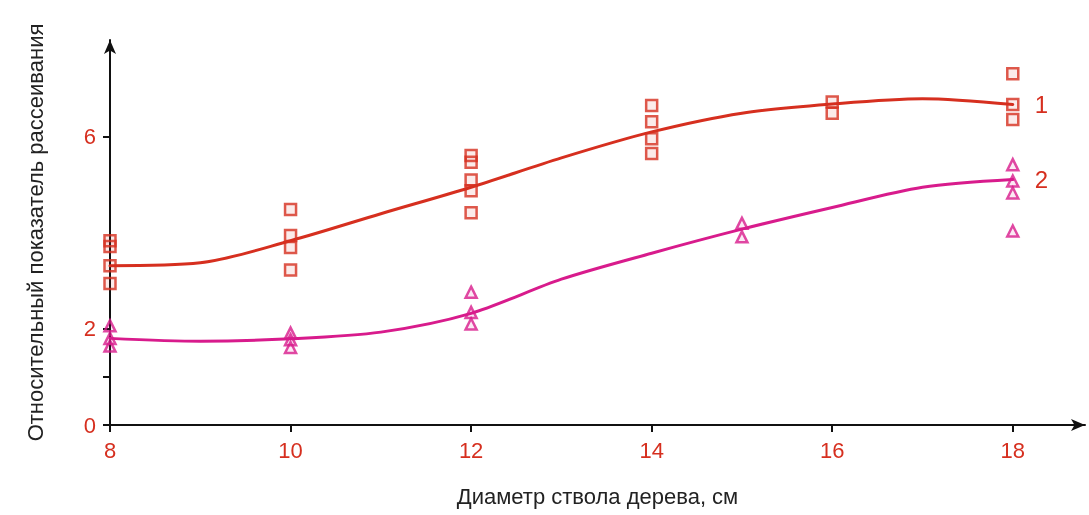  Describe the element at coordinates (89, 136) in the screenshot. I see `y-tick-label: 6` at that location.